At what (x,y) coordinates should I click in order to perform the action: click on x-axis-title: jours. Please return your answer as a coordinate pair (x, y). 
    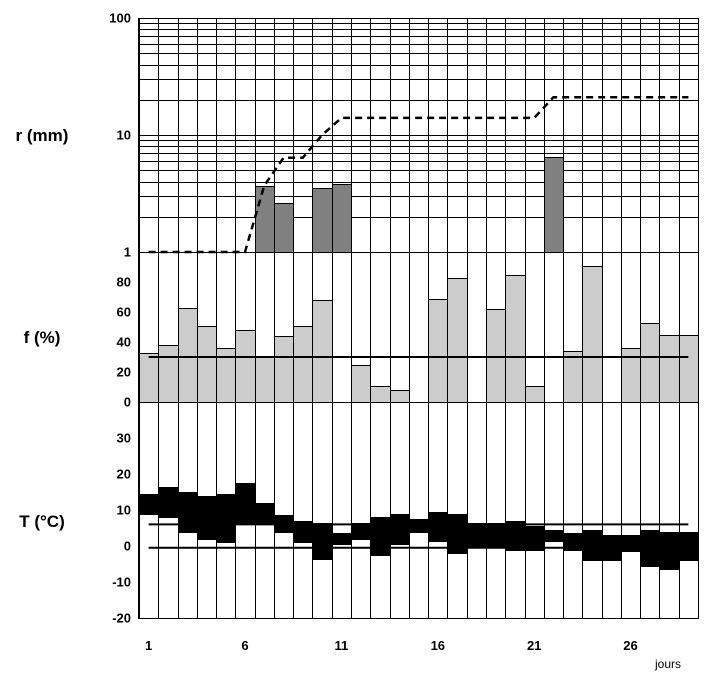
    Looking at the image, I should click on (667, 664).